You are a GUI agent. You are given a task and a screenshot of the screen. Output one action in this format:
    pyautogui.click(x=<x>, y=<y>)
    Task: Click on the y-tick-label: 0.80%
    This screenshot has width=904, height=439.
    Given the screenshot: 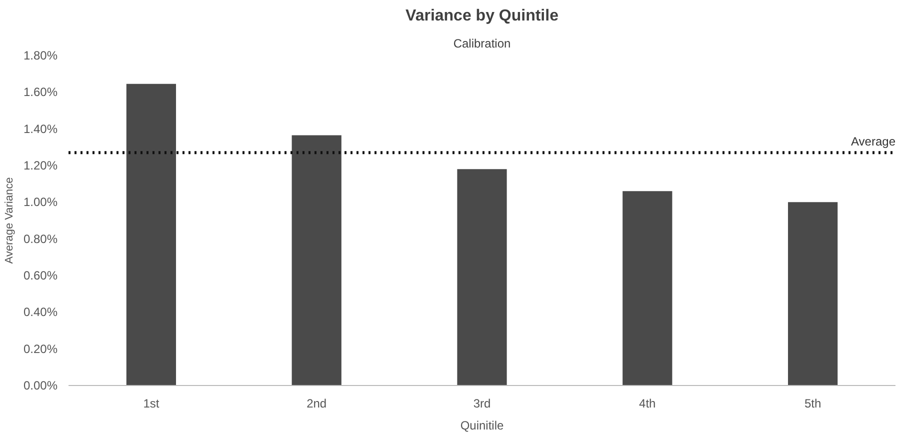 What is the action you would take?
    pyautogui.click(x=40, y=239)
    